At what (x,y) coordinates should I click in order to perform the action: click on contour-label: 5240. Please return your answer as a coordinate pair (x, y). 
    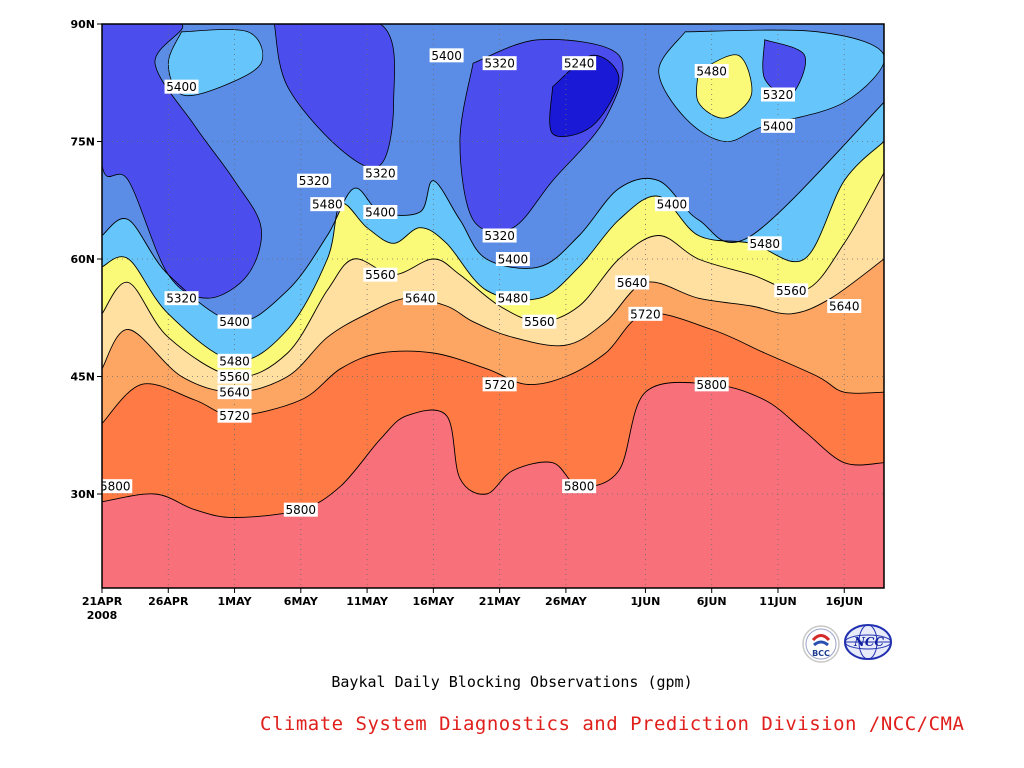
    Looking at the image, I should click on (579, 63).